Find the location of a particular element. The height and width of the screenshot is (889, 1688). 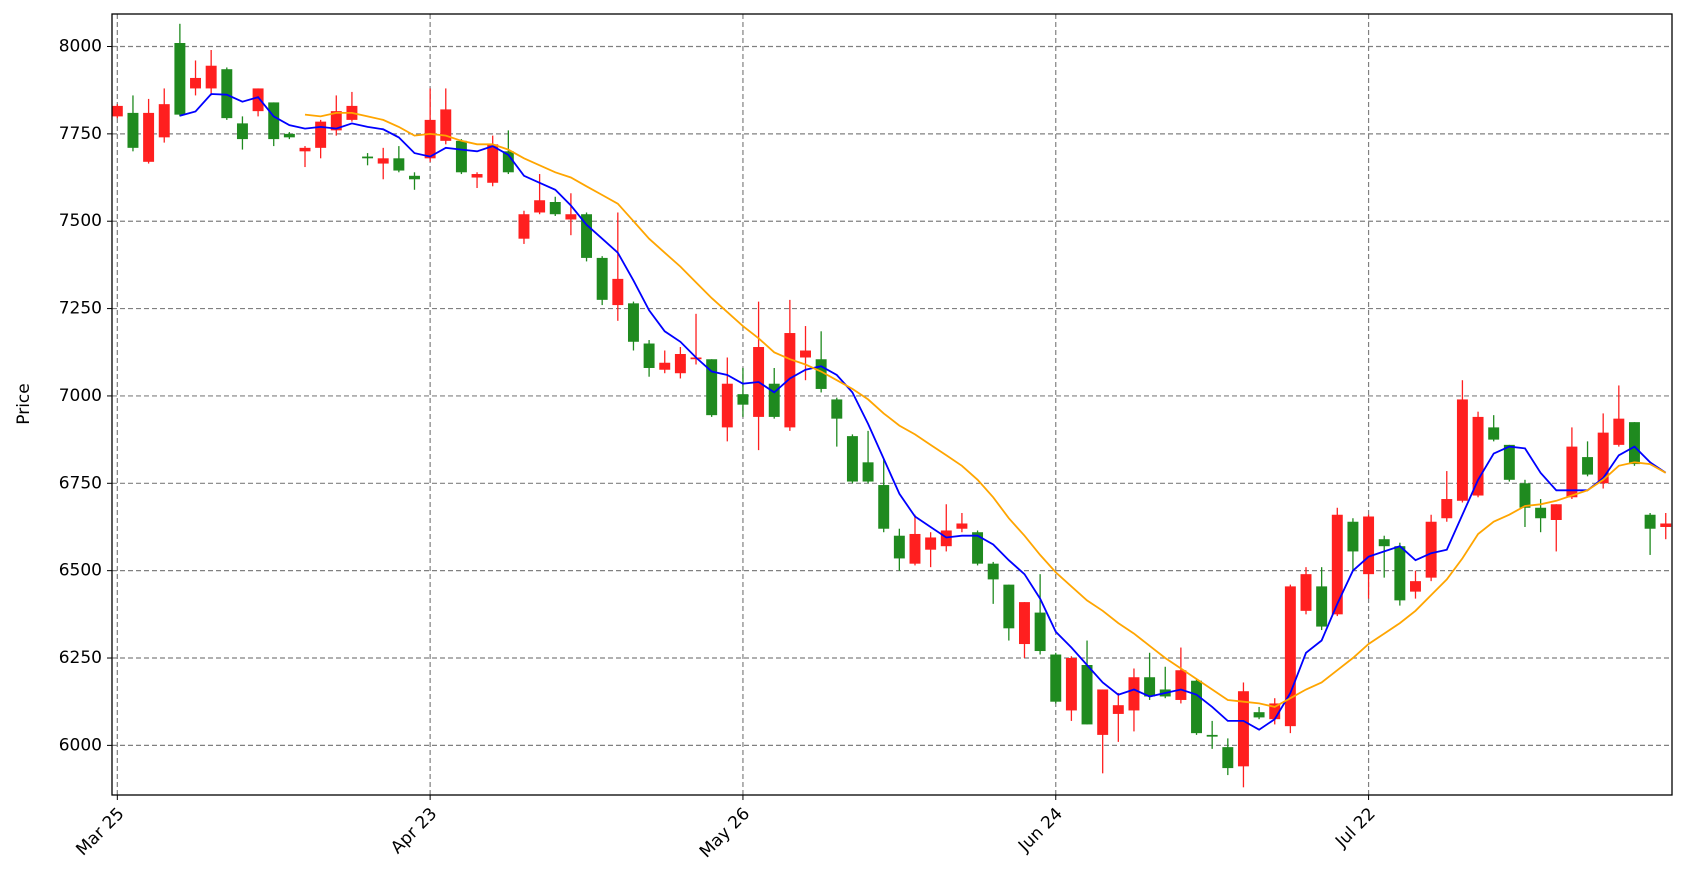

y-tick-label: 7250 is located at coordinates (80, 309).